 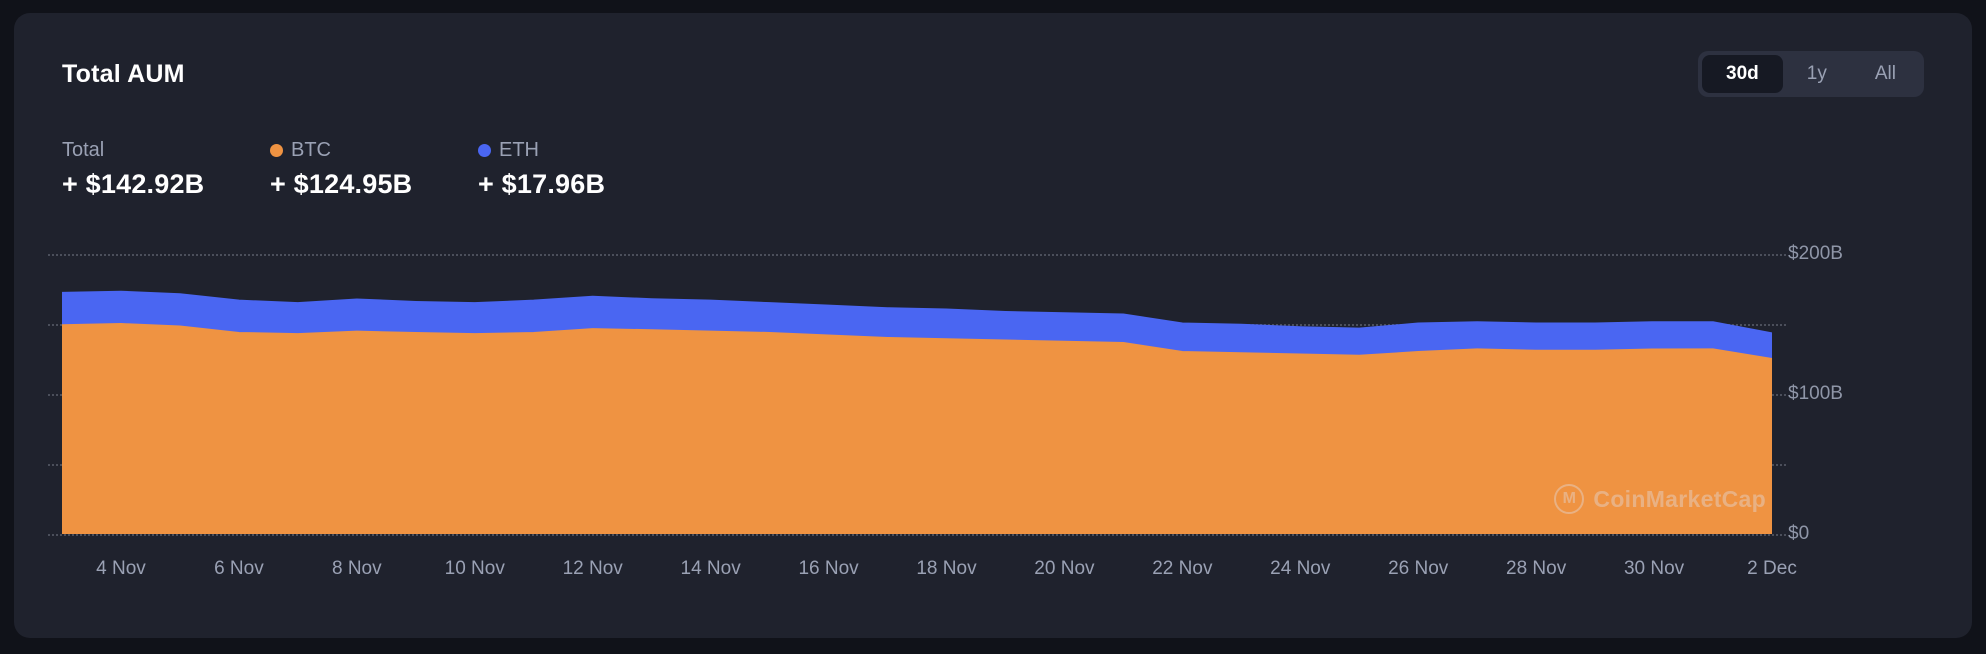 What do you see at coordinates (828, 568) in the screenshot?
I see `x-axis-label: 16 Nov` at bounding box center [828, 568].